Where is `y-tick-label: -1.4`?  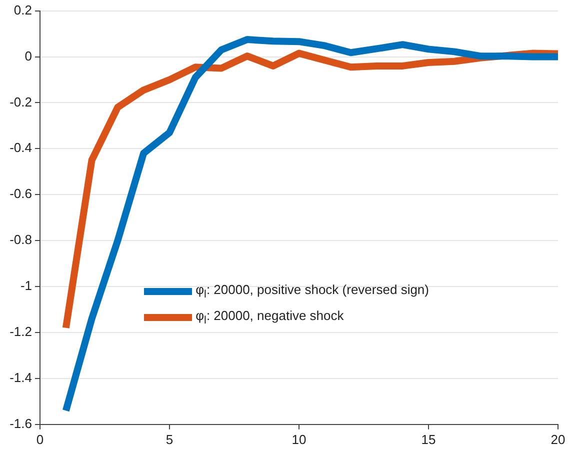
y-tick-label: -1.4 is located at coordinates (21, 378).